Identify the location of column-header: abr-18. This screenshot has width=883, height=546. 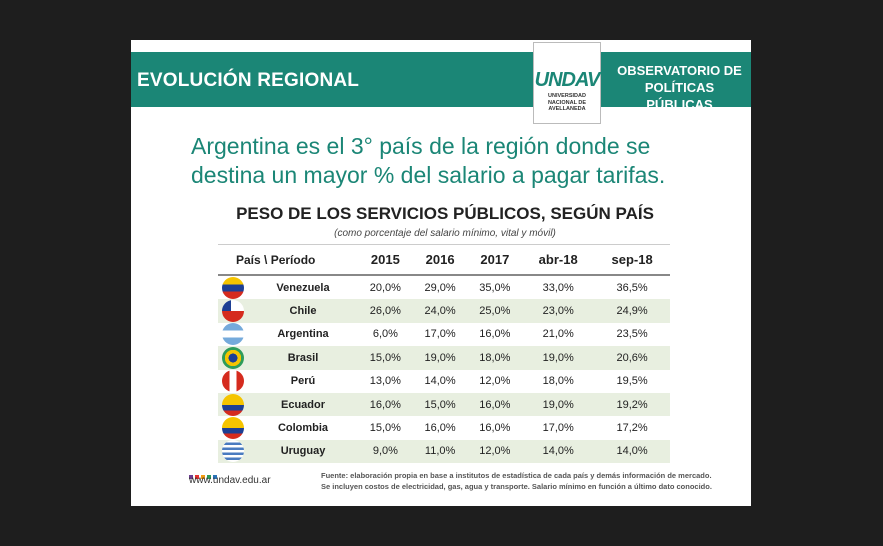
(558, 260).